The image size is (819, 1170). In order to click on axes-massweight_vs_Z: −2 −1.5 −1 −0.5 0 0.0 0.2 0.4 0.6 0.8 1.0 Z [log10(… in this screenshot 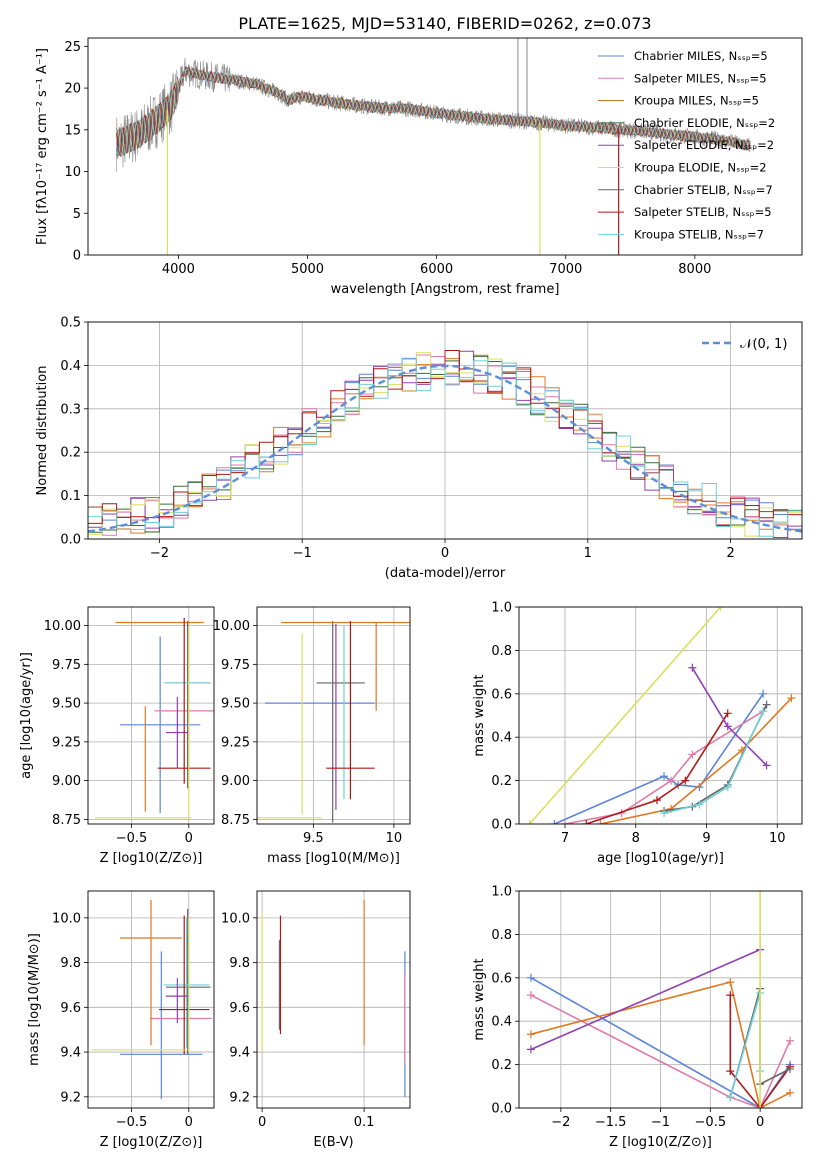, I will do `click(637, 1017)`.